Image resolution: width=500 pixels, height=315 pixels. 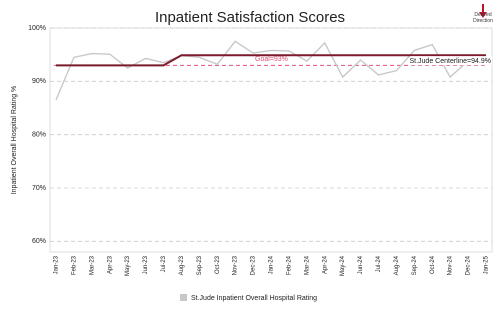 What do you see at coordinates (39, 81) in the screenshot?
I see `y-tick-label: 90%` at bounding box center [39, 81].